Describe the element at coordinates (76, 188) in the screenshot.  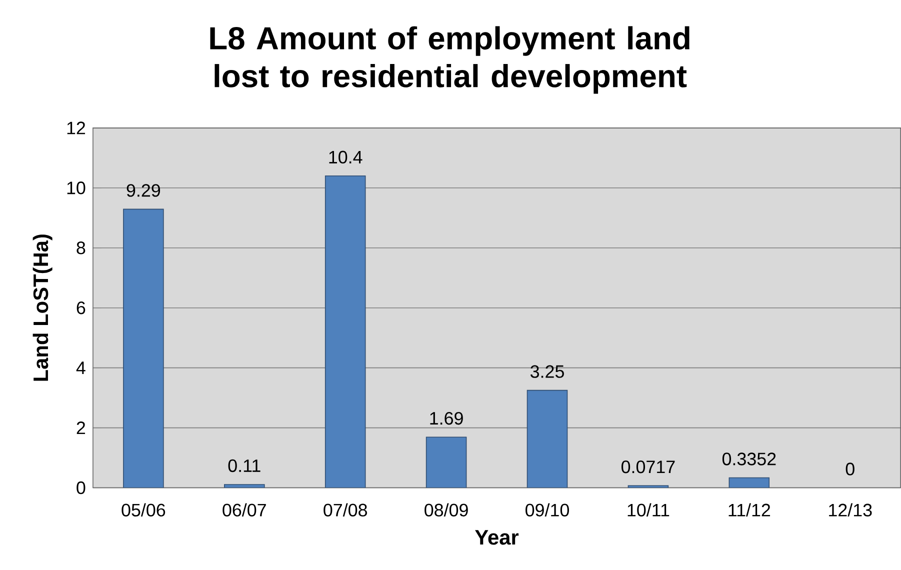
I see `y-tick-label: 10` at that location.